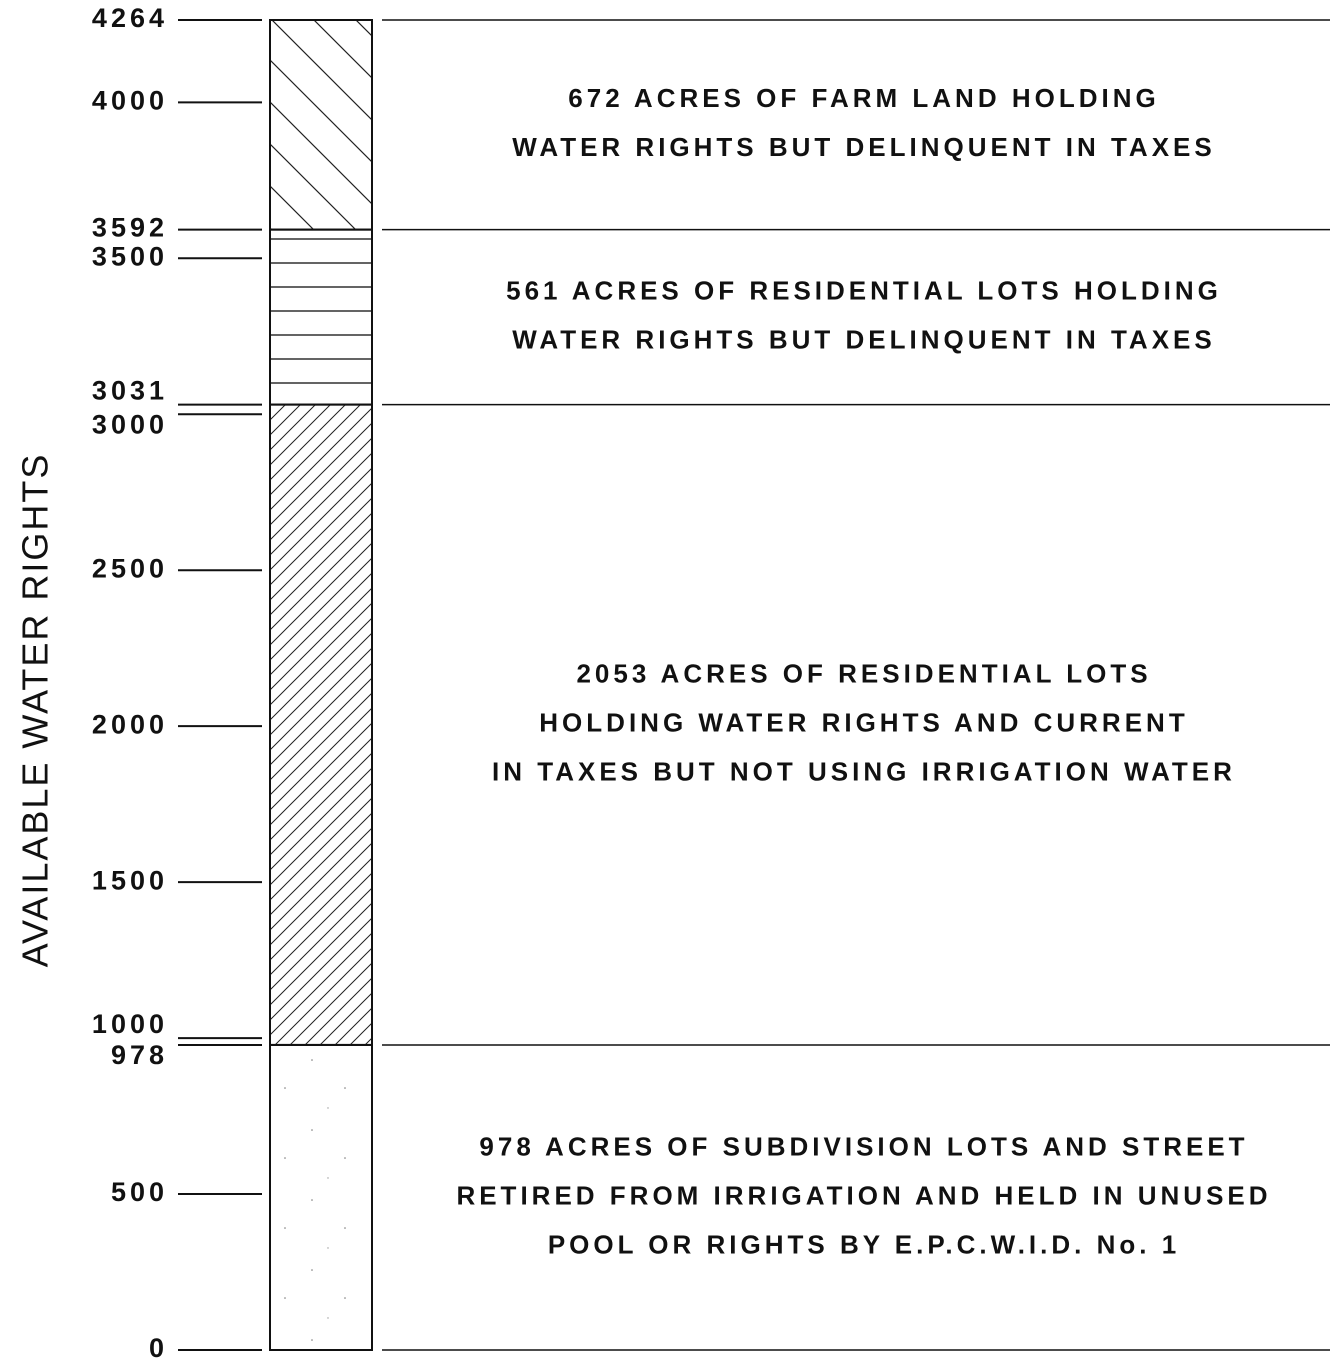 The height and width of the screenshot is (1364, 1336). What do you see at coordinates (863, 723) in the screenshot?
I see `segment-label: HOLDING WATER RIGHTS AND CURRENT` at bounding box center [863, 723].